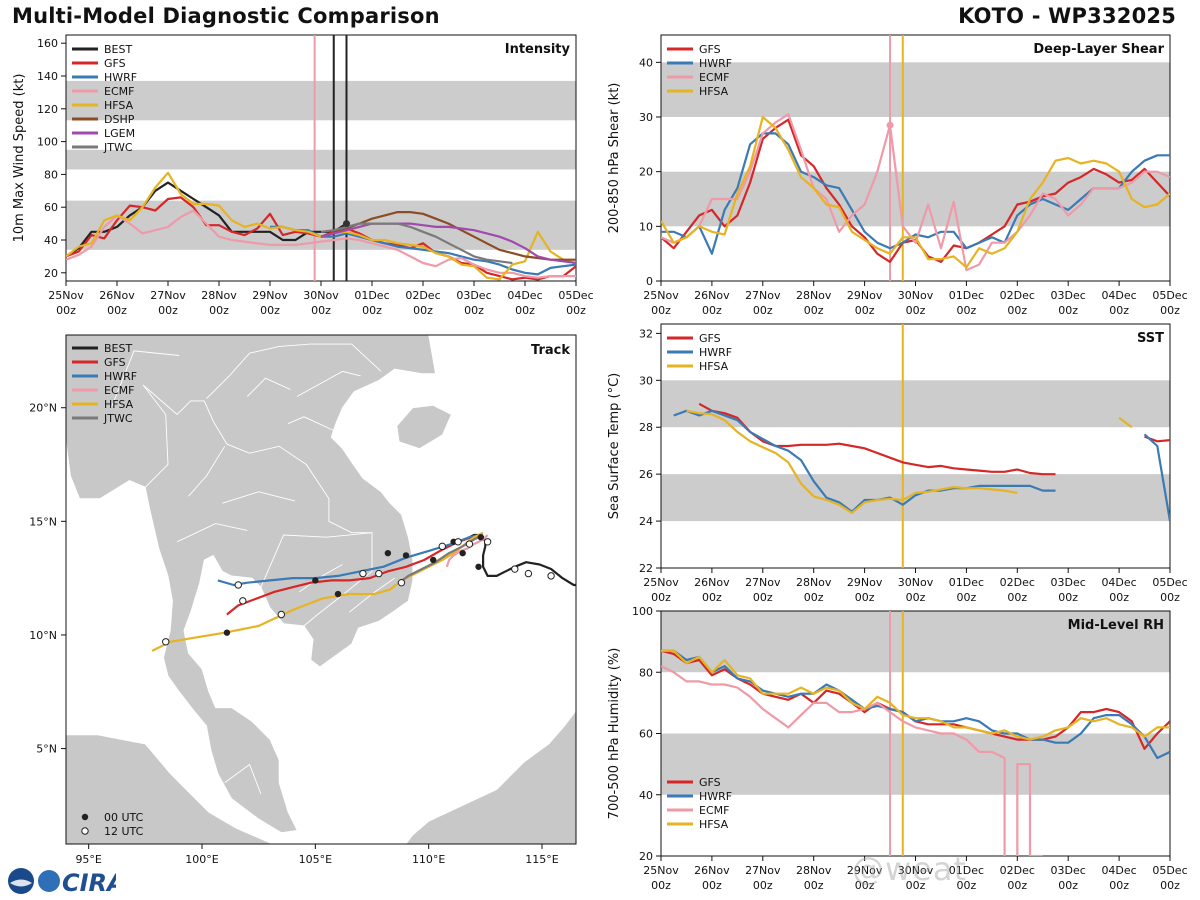  What do you see at coordinates (441, 559) in the screenshot?
I see `track-line-jtwc` at bounding box center [441, 559].